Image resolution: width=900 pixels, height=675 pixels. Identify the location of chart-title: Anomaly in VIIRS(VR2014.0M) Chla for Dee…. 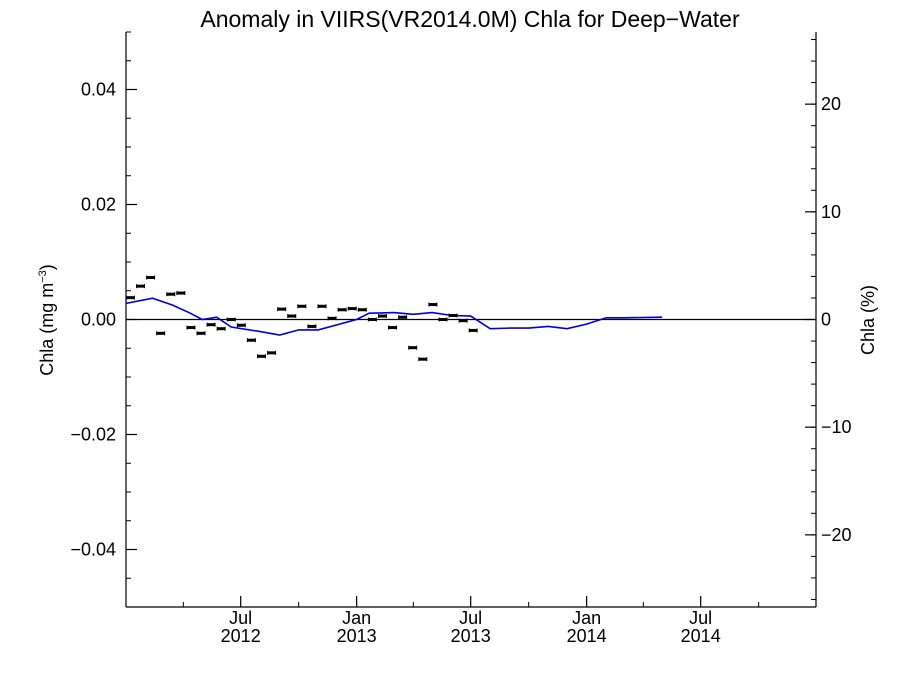
(470, 19).